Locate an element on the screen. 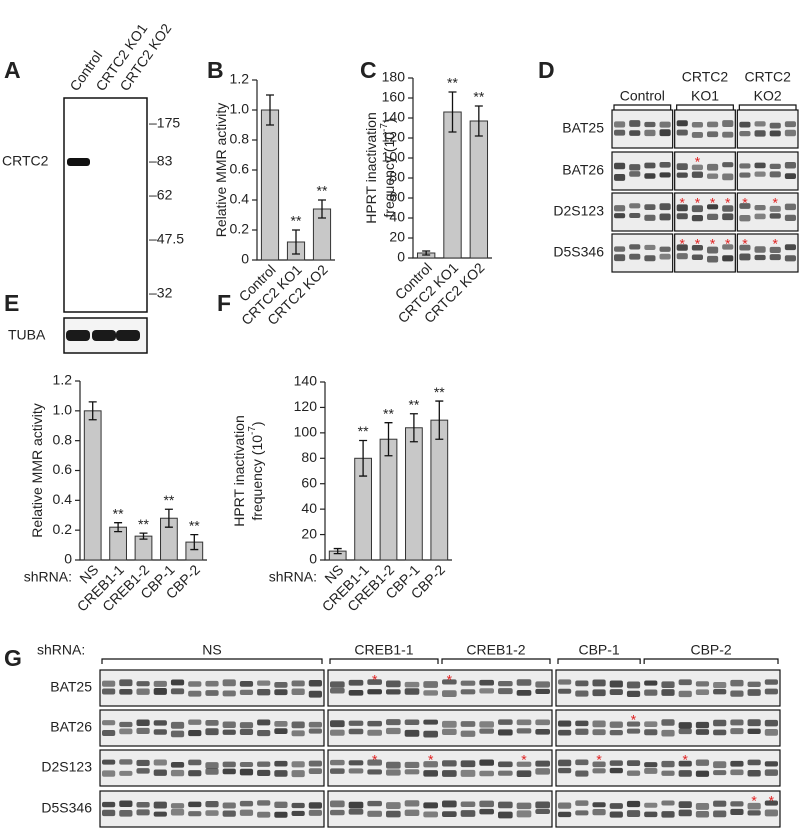  y-tick-label: 40 is located at coordinates (397, 217).